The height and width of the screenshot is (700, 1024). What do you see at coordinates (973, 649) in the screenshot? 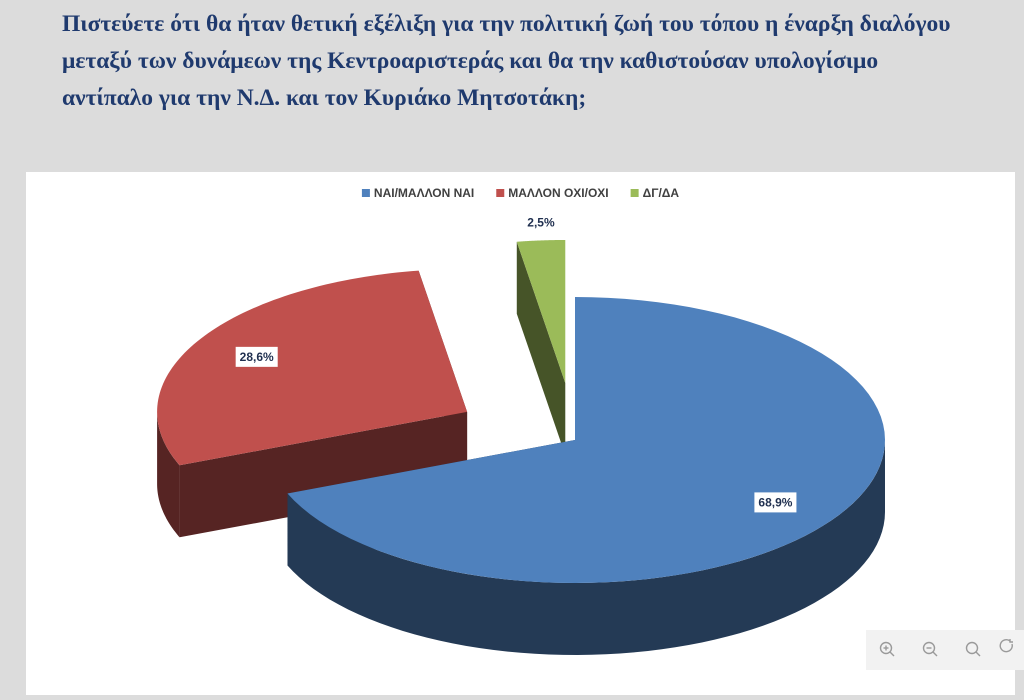
I see `zoom-reset` at bounding box center [973, 649].